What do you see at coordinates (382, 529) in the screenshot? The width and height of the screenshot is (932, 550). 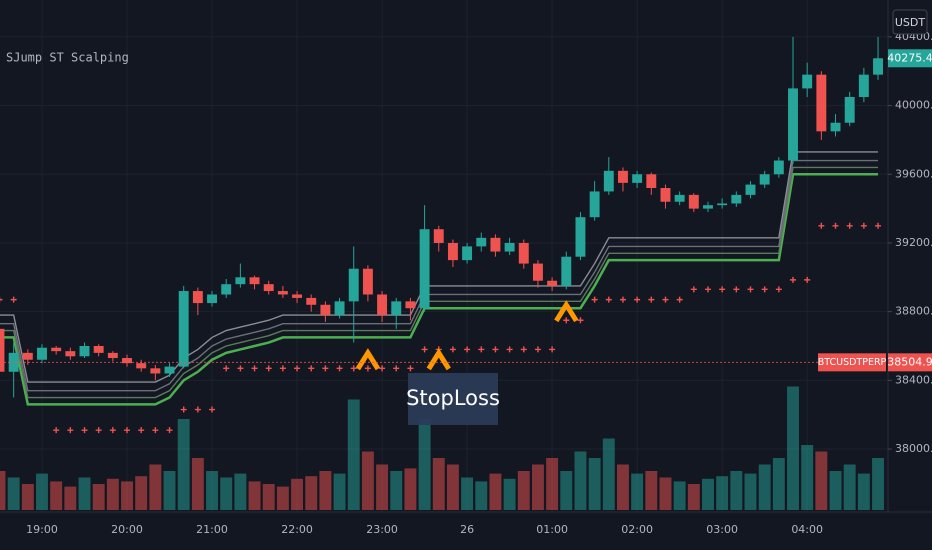 I see `x-tick-label: 23:00` at bounding box center [382, 529].